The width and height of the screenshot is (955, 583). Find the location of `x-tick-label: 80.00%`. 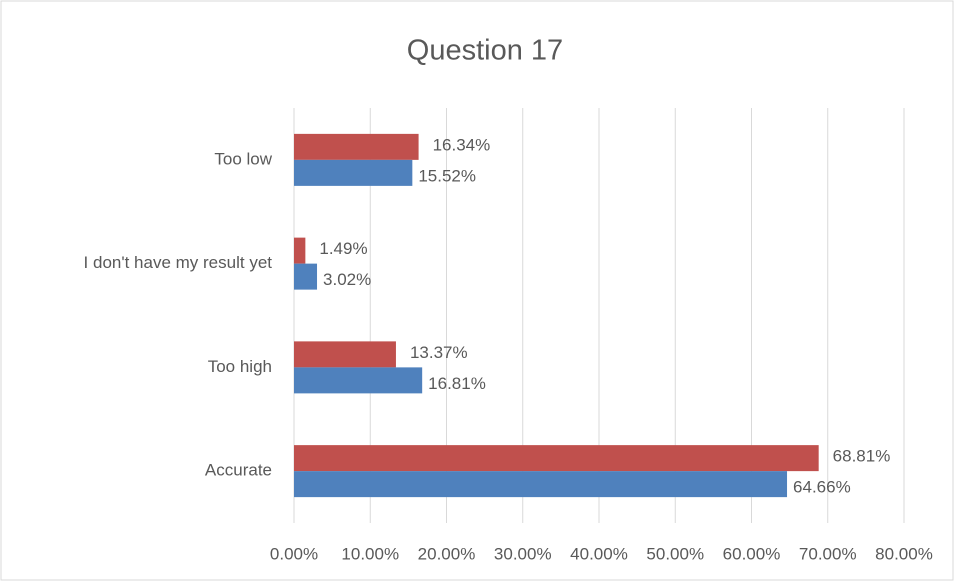

x-tick-label: 80.00% is located at coordinates (904, 553).